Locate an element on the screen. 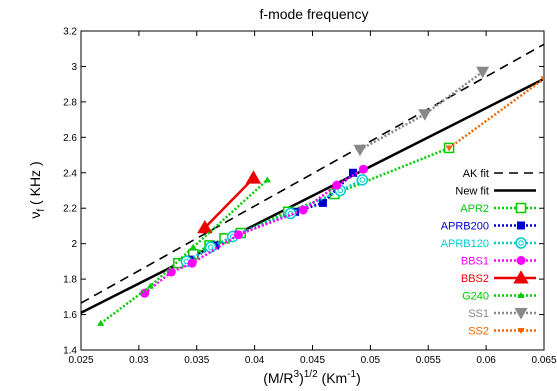 The image size is (557, 391). x-tick-label: 0.065 is located at coordinates (543, 360).